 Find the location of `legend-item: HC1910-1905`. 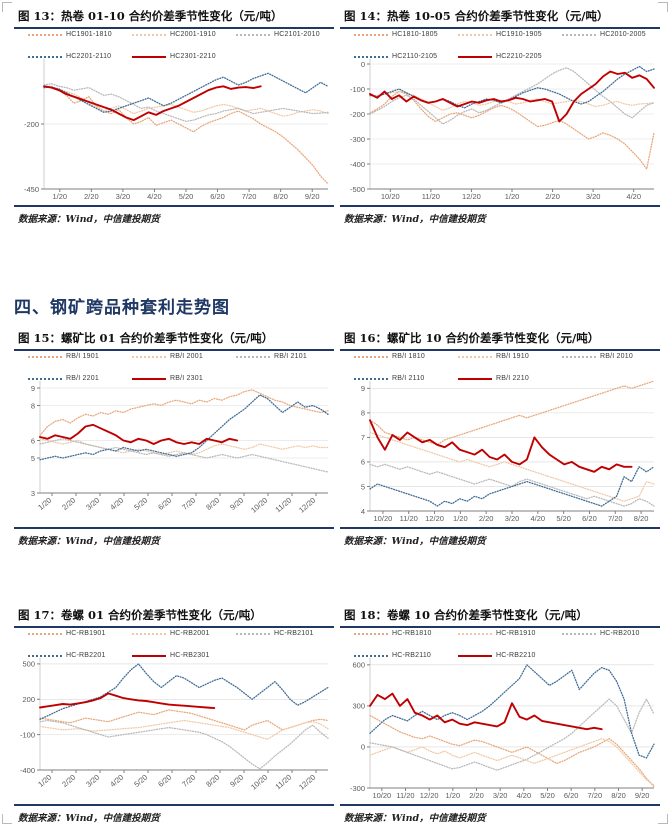

legend-item: HC1910-1905 is located at coordinates (500, 34).